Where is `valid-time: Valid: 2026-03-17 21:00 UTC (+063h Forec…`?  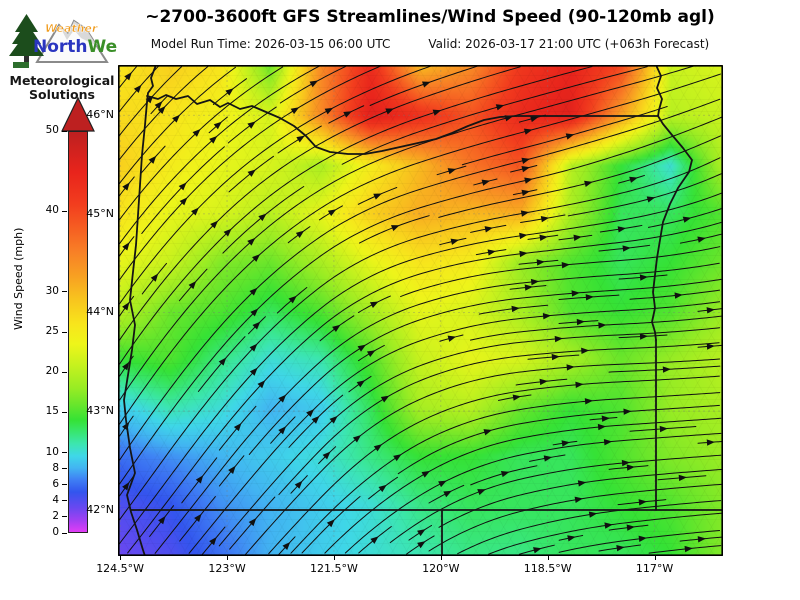
valid-time: Valid: 2026-03-17 21:00 UTC (+063h Forec… is located at coordinates (569, 44).